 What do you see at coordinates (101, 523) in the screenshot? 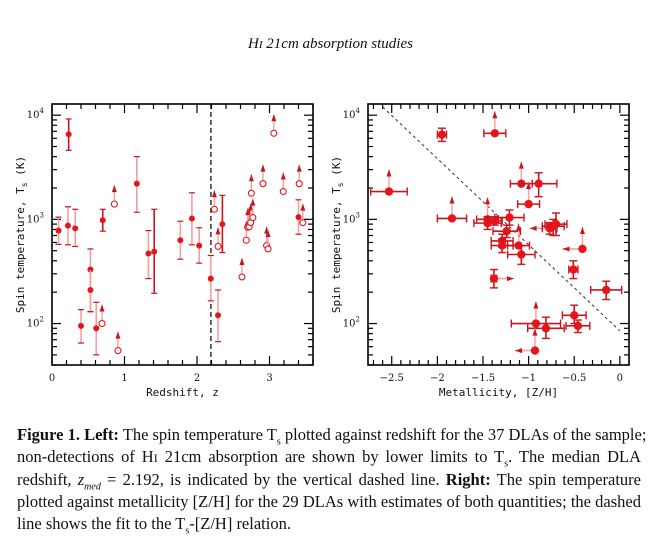
I see `caption-text: line shows the fit to the T` at bounding box center [101, 523].